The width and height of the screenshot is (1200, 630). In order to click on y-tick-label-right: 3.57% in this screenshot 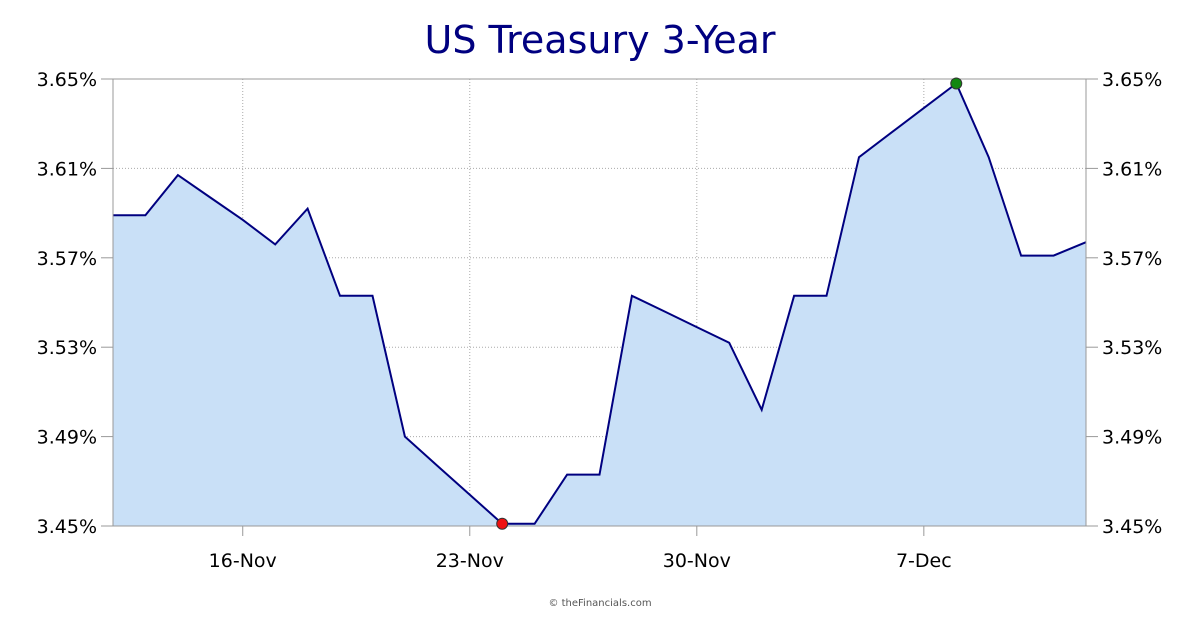, I will do `click(1132, 259)`.